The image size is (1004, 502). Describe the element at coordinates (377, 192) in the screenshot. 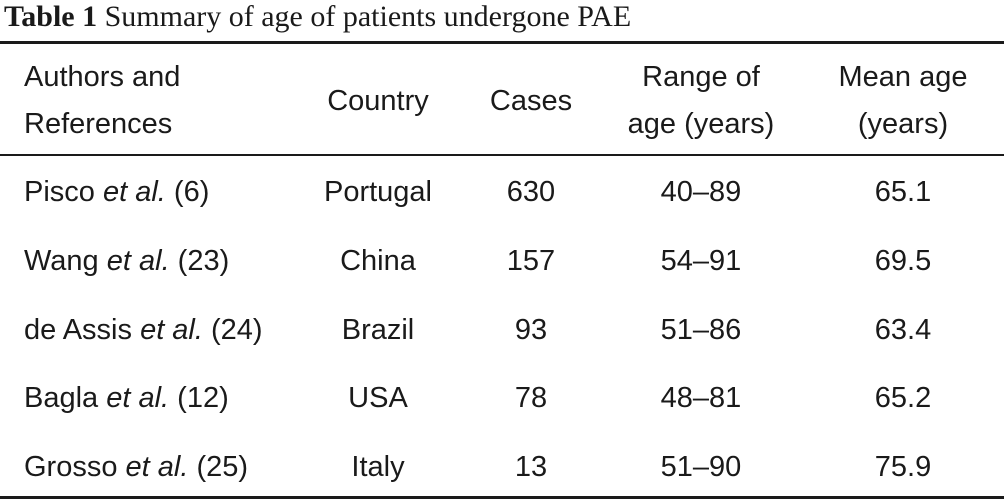

I see `cell-country: Portugal` at that location.